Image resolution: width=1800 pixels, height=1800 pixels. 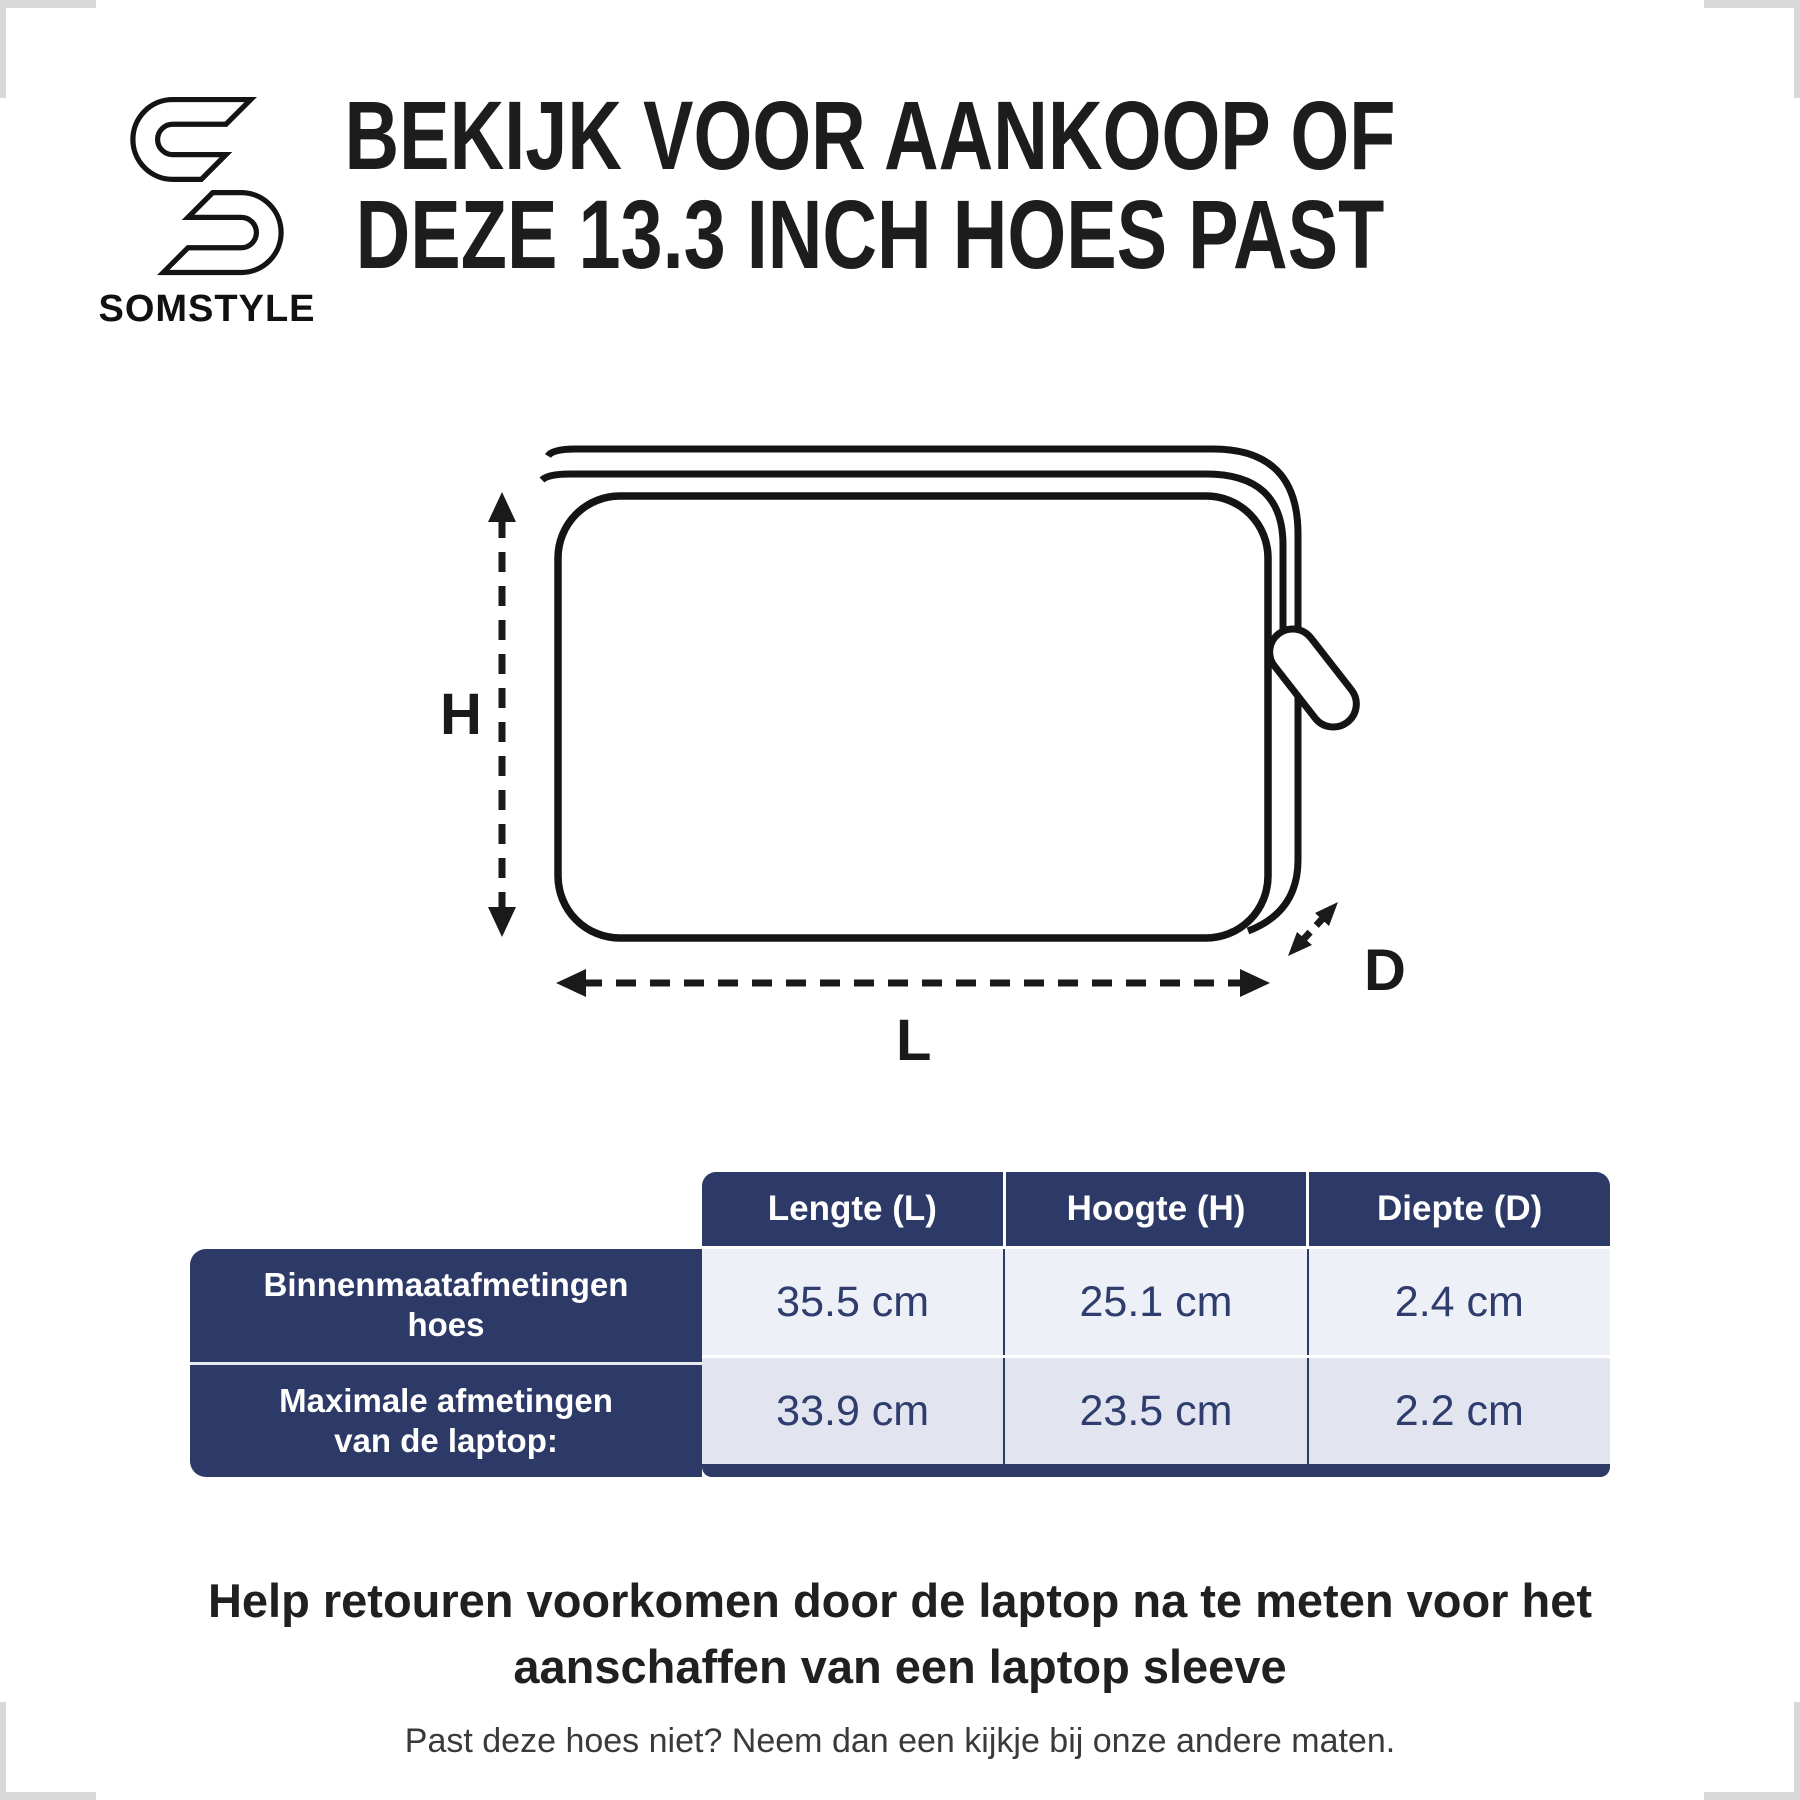 What do you see at coordinates (913, 551) in the screenshot?
I see `sleeve-middle-layer` at bounding box center [913, 551].